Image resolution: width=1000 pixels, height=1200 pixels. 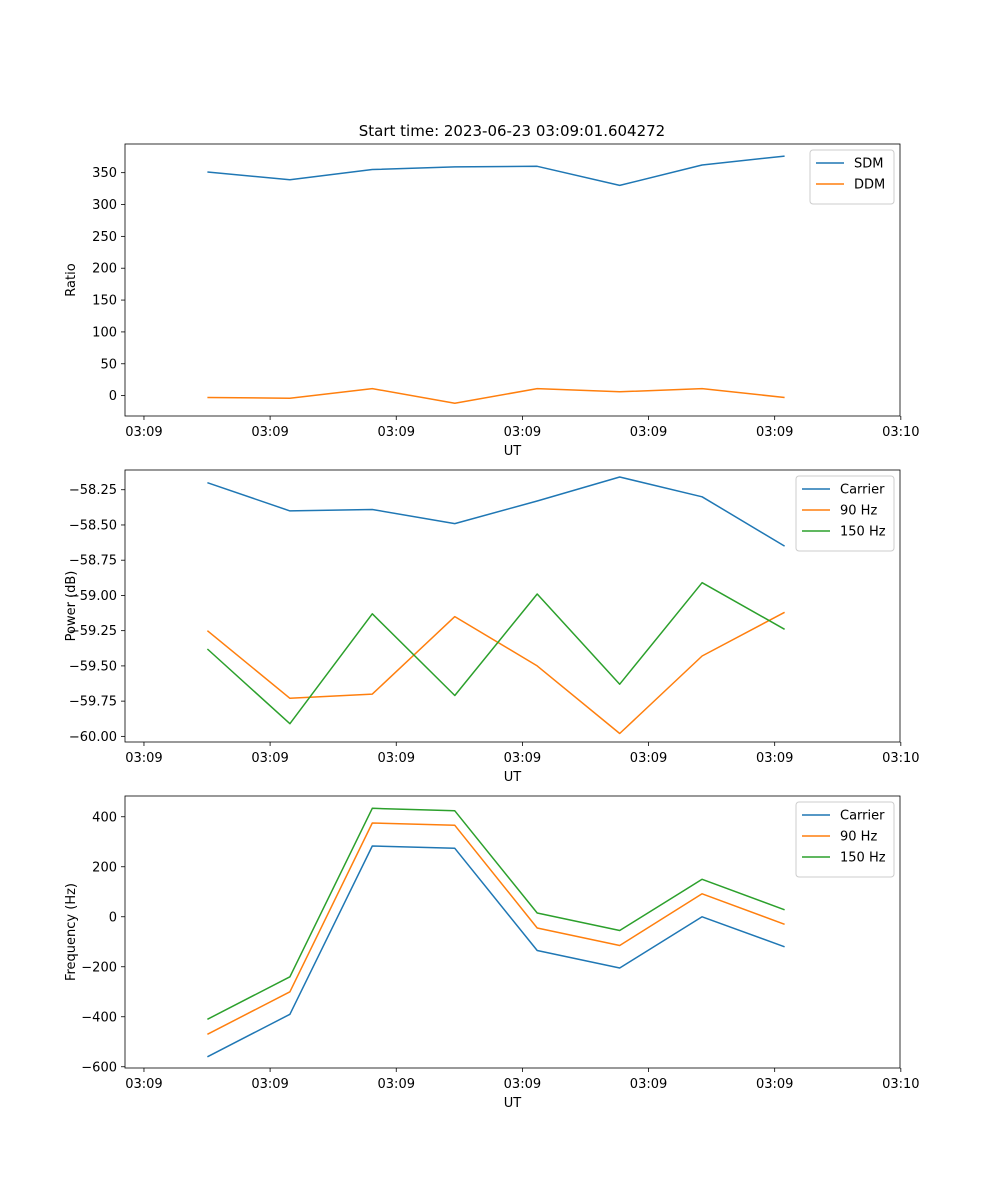 What do you see at coordinates (93, 702) in the screenshot?
I see `y-tick-label: −59.75` at bounding box center [93, 702].